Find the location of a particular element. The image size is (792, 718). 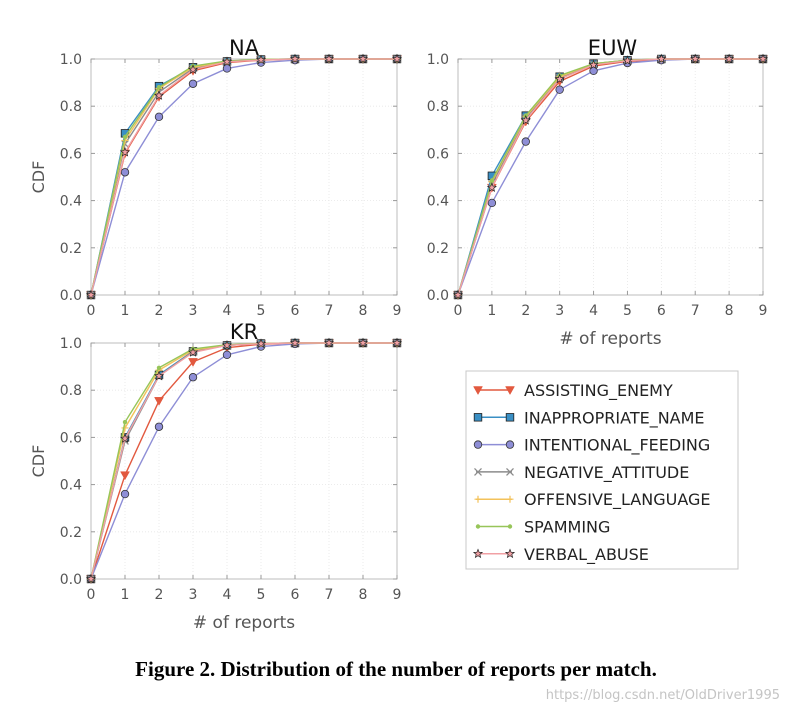

series-intentional-feeding is located at coordinates (610, 177).